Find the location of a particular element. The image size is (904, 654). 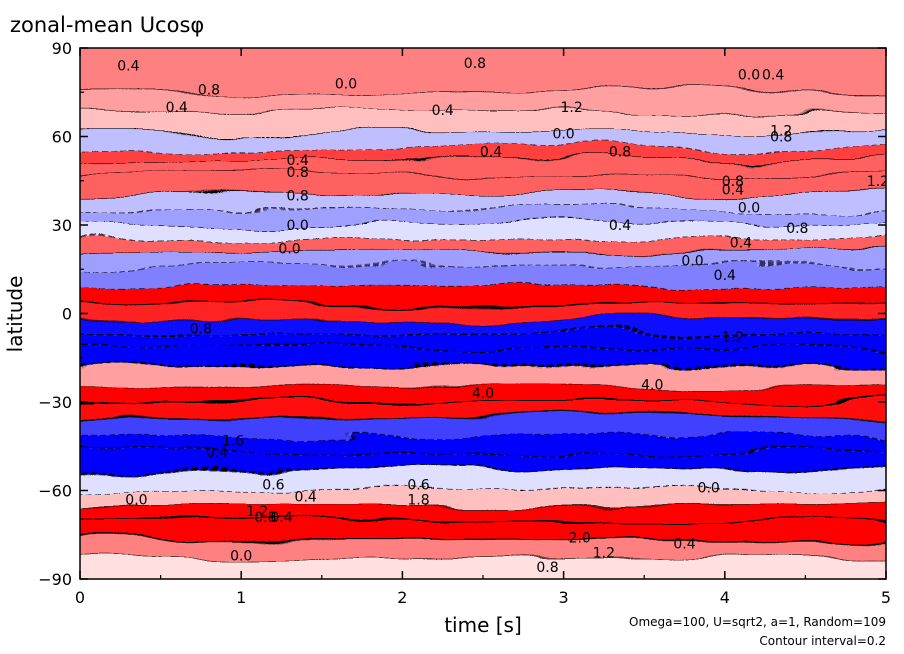

y-tick-label: 0 is located at coordinates (67, 314).